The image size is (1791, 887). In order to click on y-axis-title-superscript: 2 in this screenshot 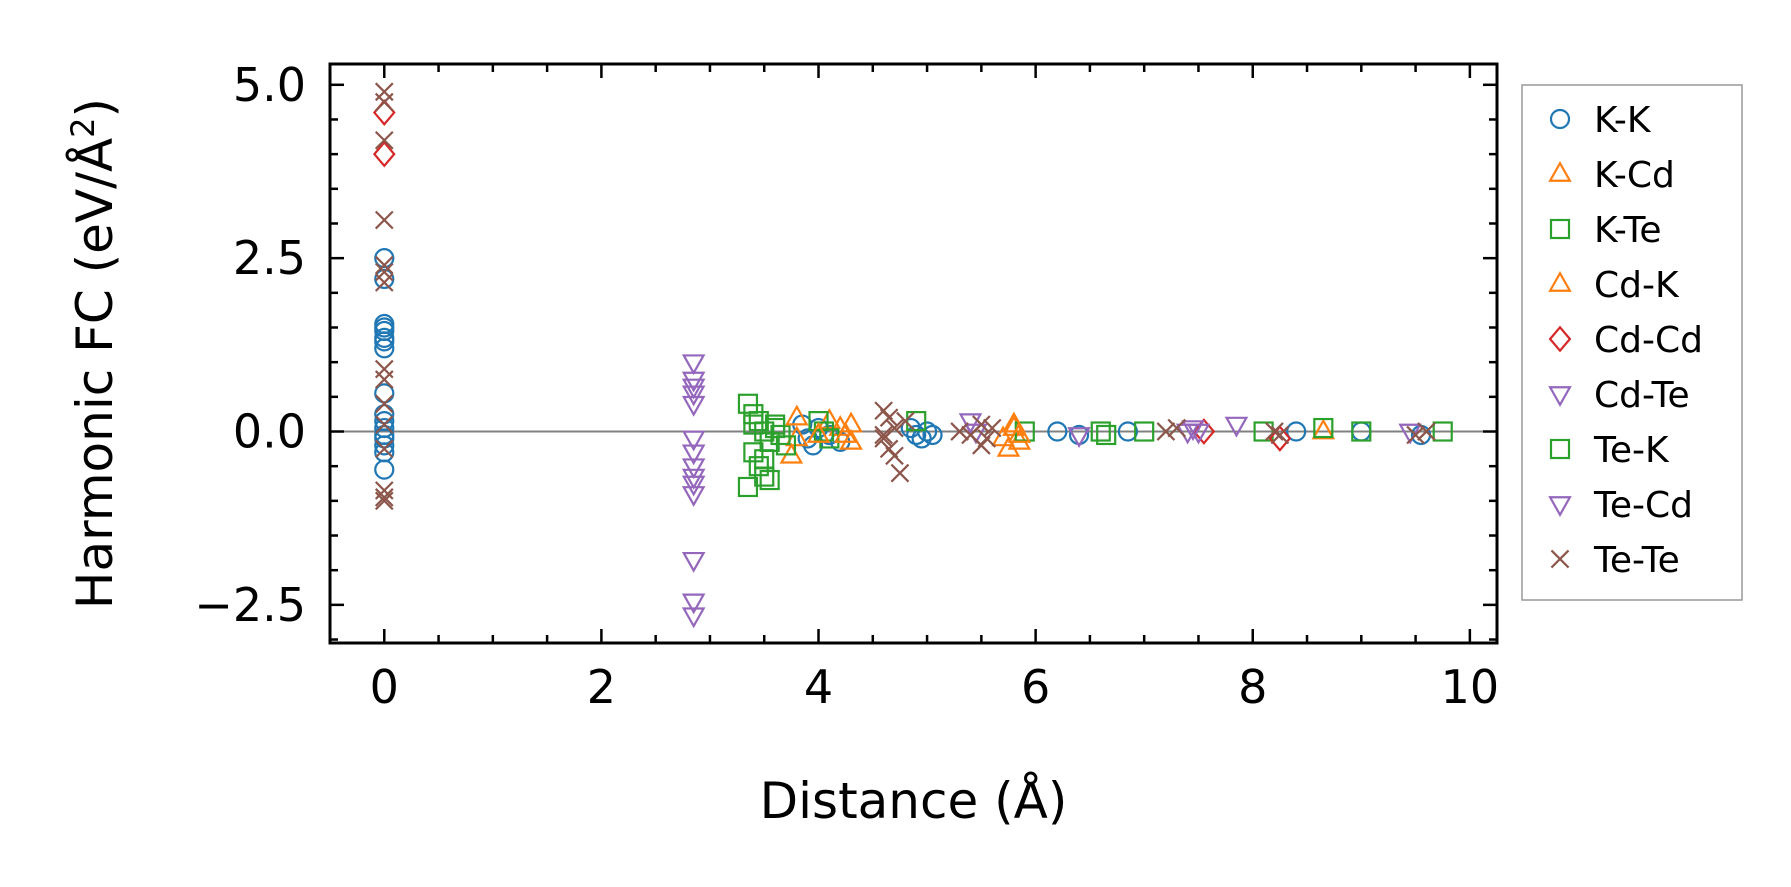, I will do `click(83, 127)`.